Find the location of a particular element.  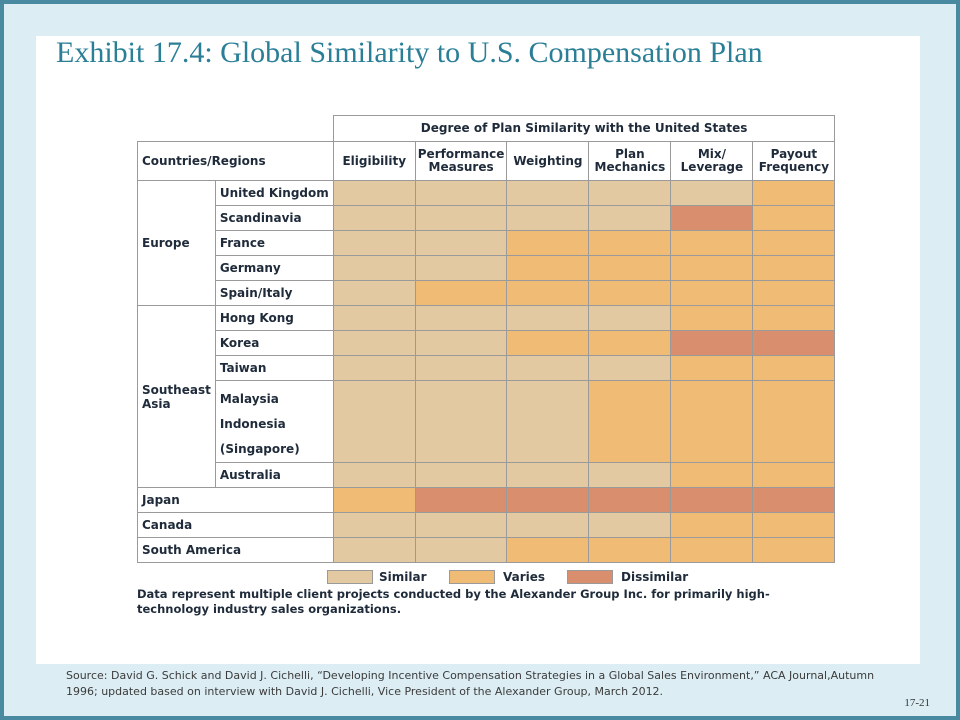

table-row: South America is located at coordinates (486, 550).